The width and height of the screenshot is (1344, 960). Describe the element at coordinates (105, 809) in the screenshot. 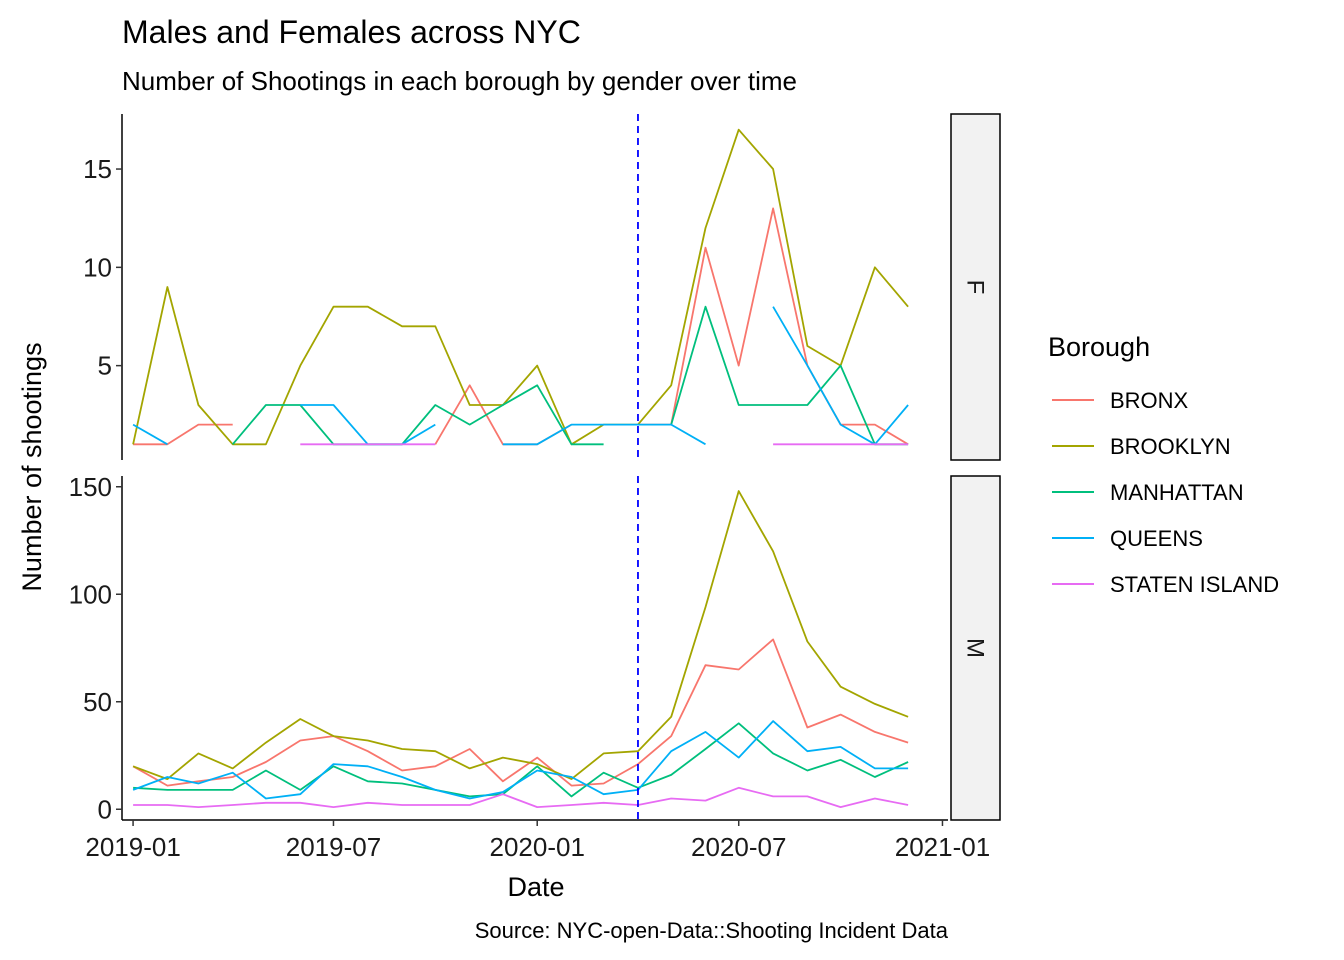

I see `y-tick-label: 0` at that location.